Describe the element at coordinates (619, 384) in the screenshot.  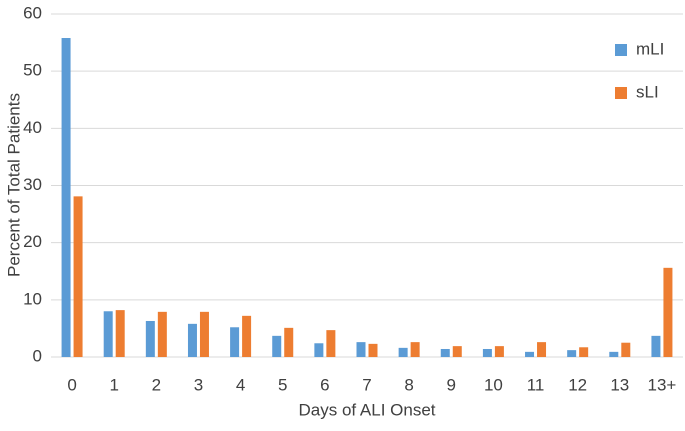
I see `x-tick-label: 13` at that location.